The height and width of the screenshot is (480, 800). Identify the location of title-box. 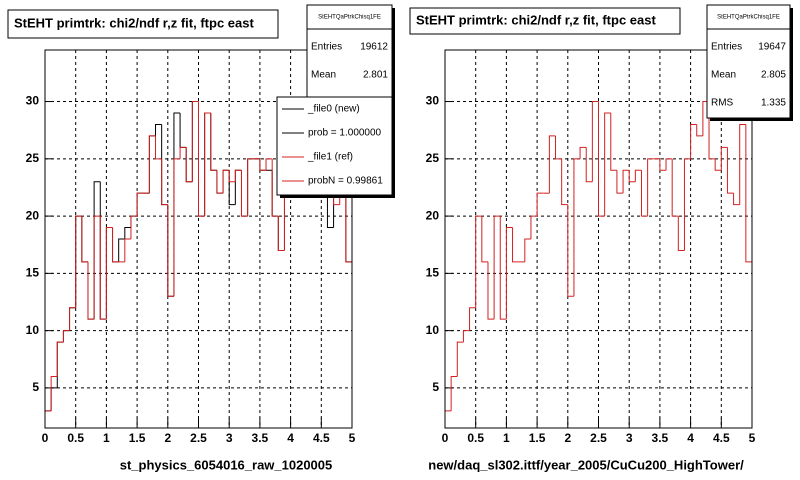
(545, 21).